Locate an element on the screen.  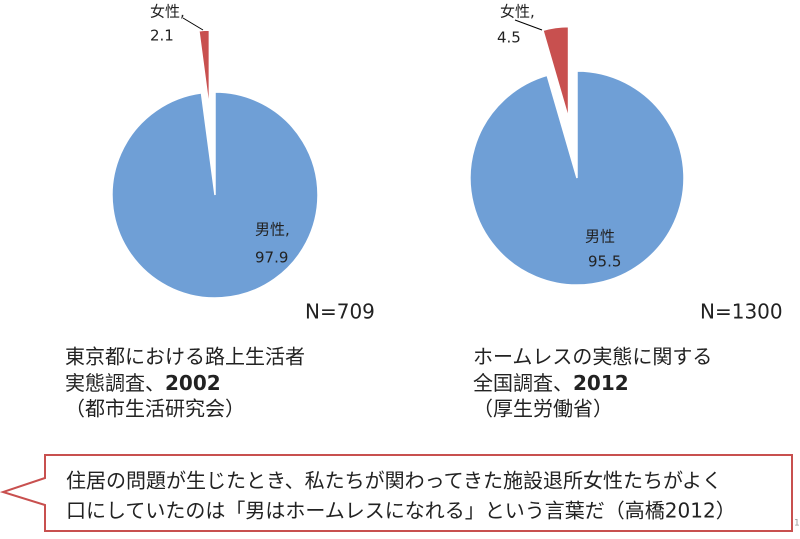
caption-line: 実態調査、2002 is located at coordinates (143, 383).